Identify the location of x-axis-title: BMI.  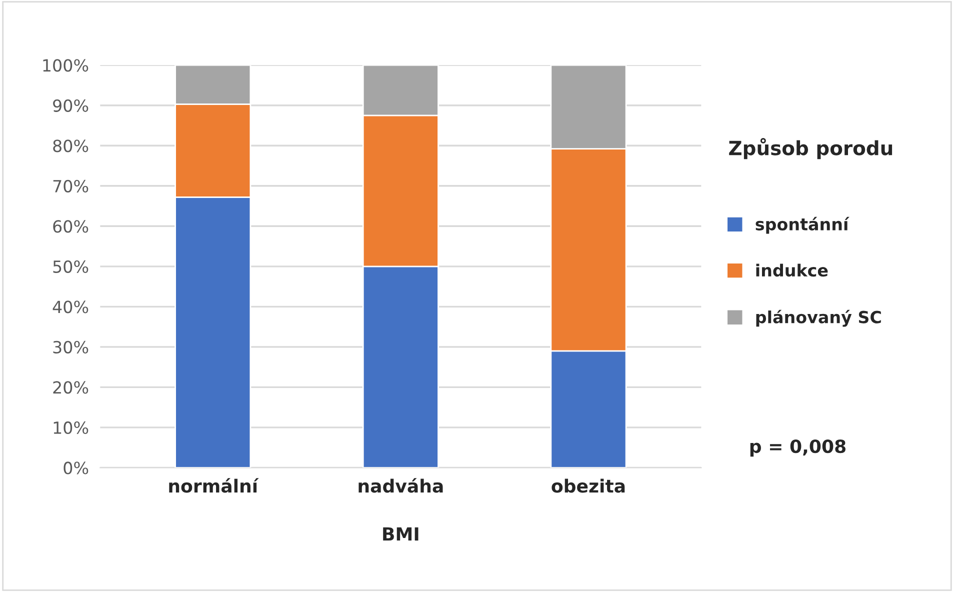
(400, 534).